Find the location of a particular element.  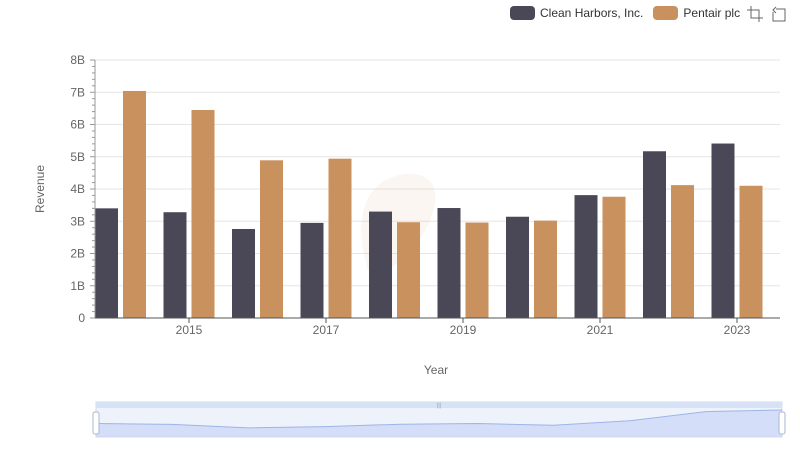

bar-pentair-2014 is located at coordinates (134, 204).